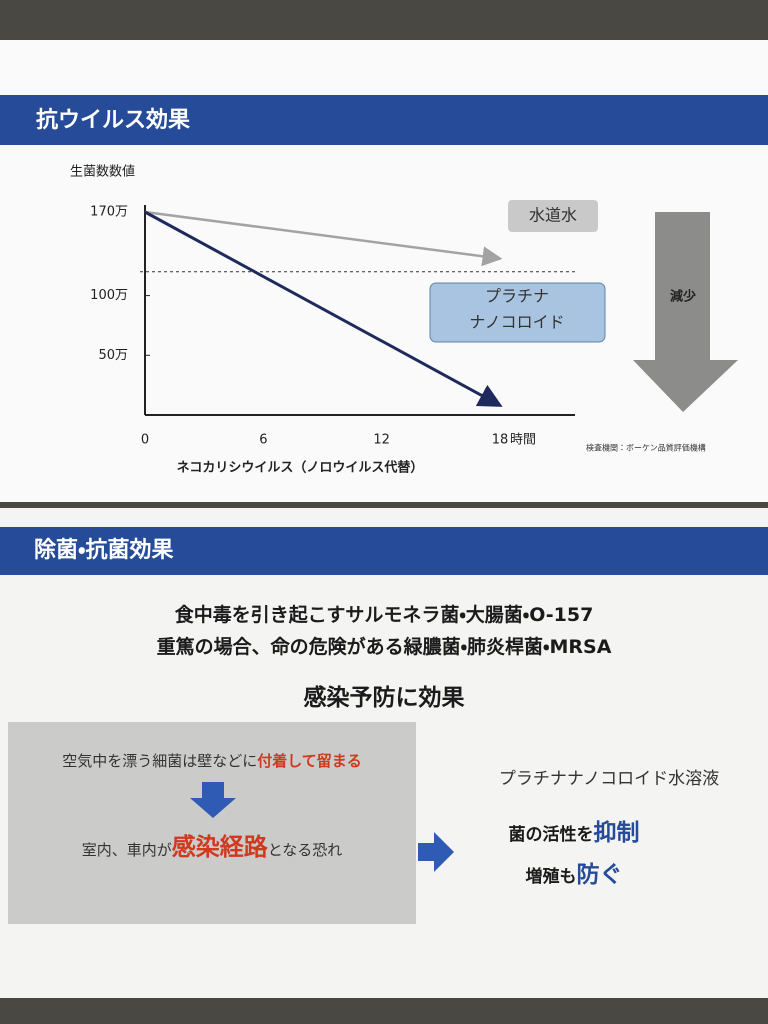 The image size is (768, 1024). I want to click on result-line: 菌の活性を抑制, so click(574, 834).